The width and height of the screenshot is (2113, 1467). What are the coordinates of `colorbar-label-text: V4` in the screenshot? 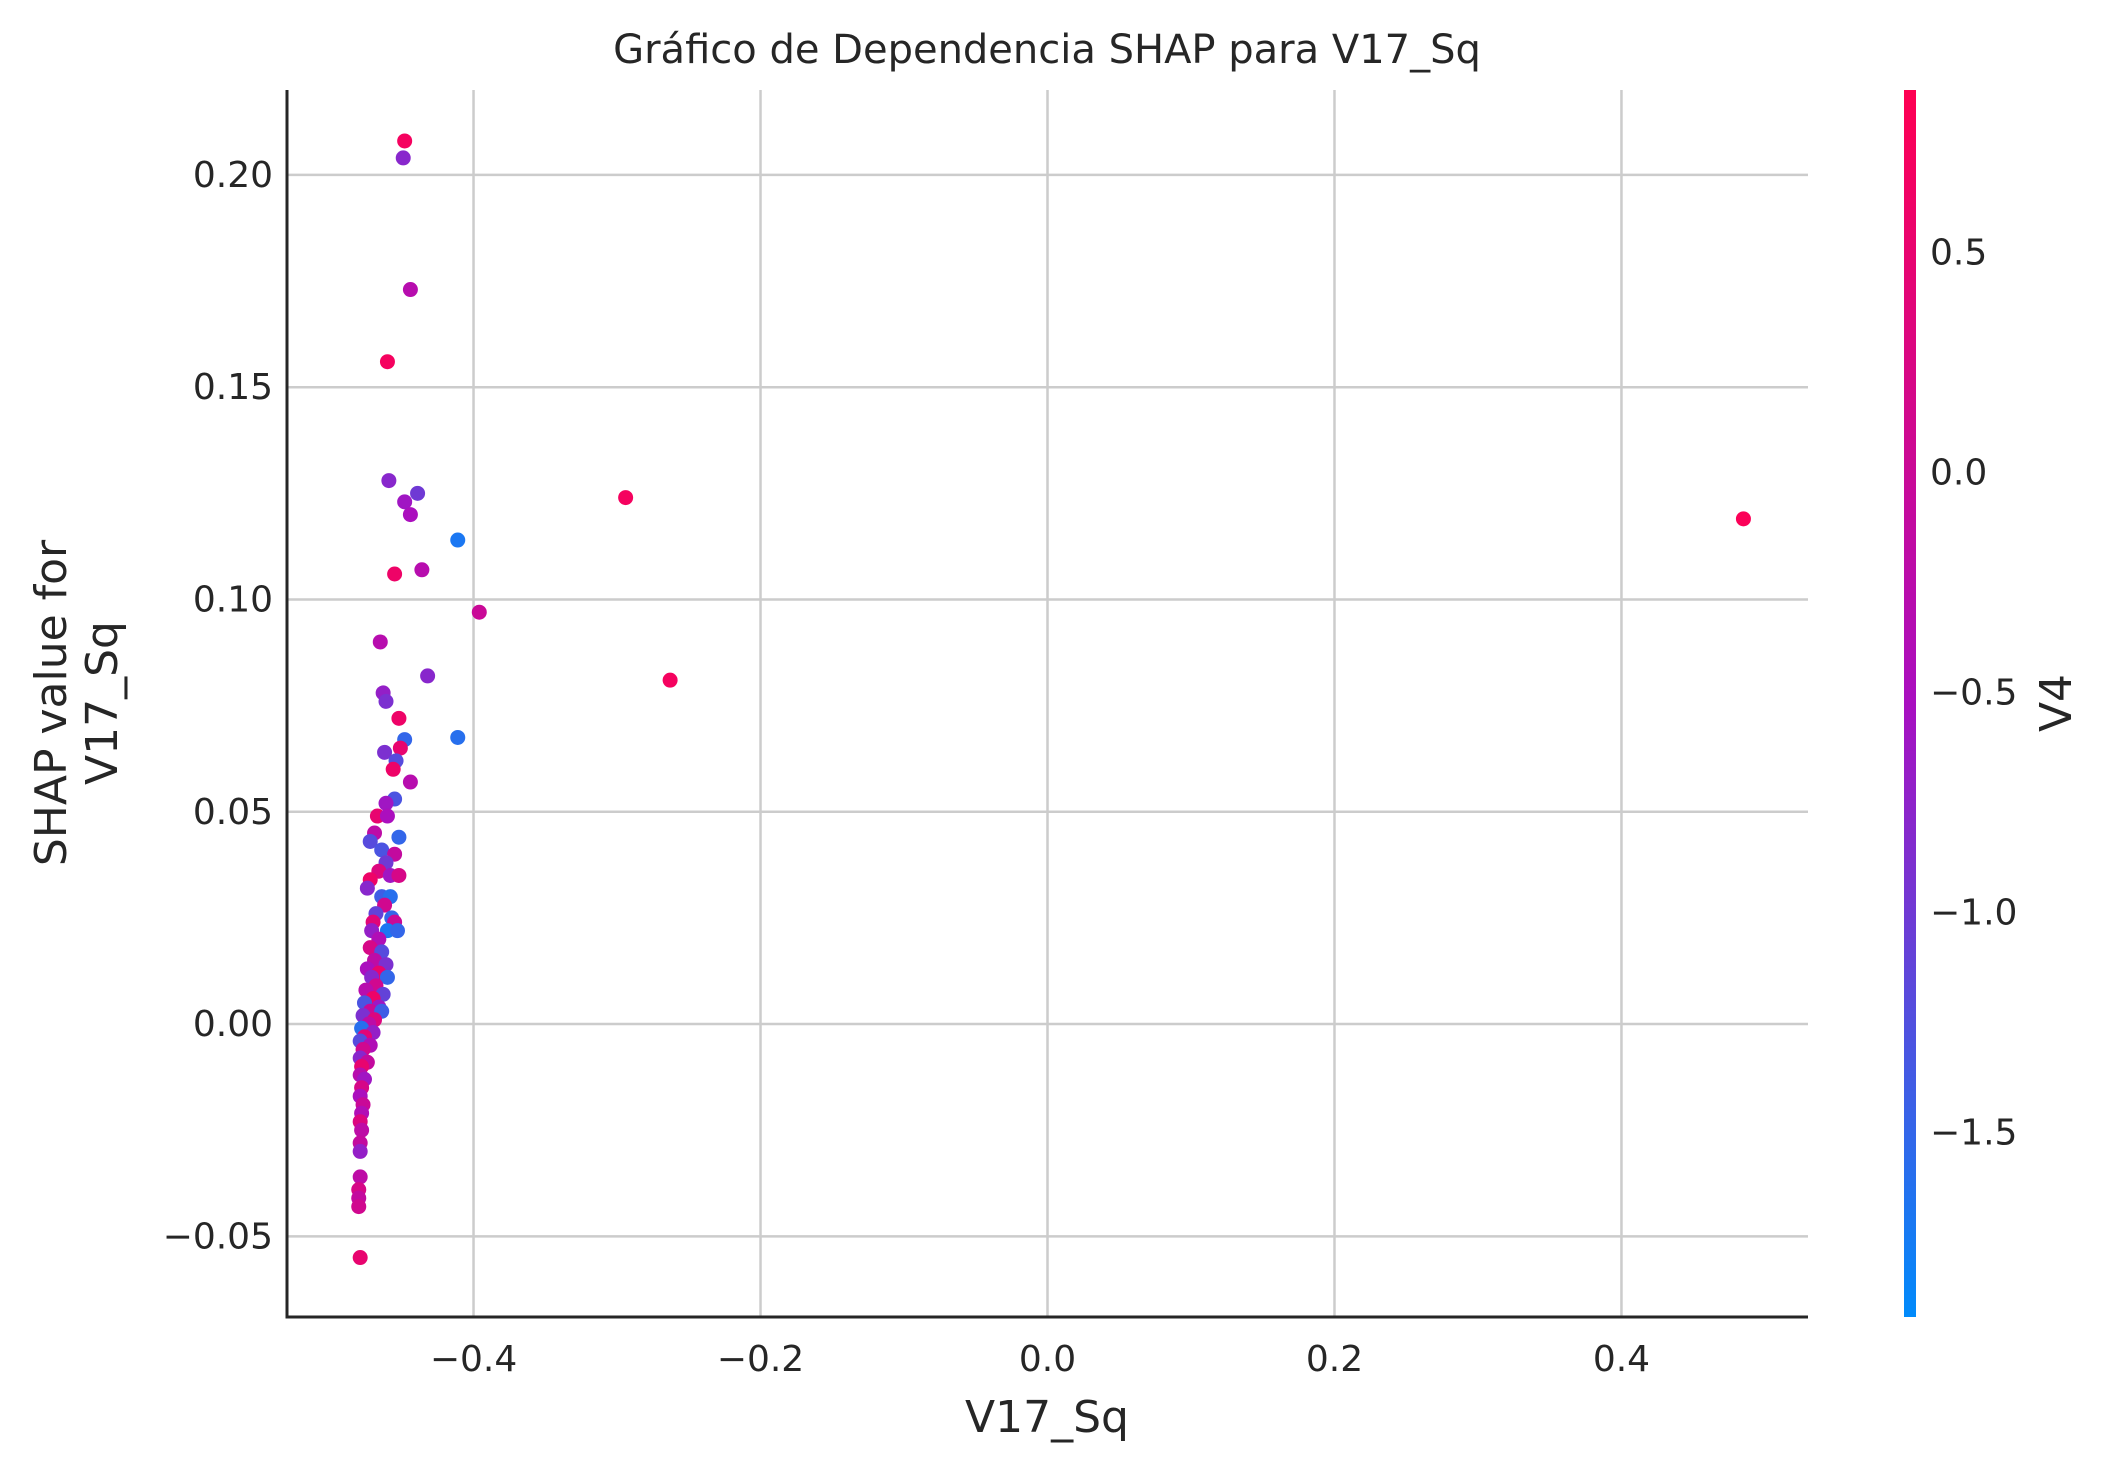 It's located at (2056, 703).